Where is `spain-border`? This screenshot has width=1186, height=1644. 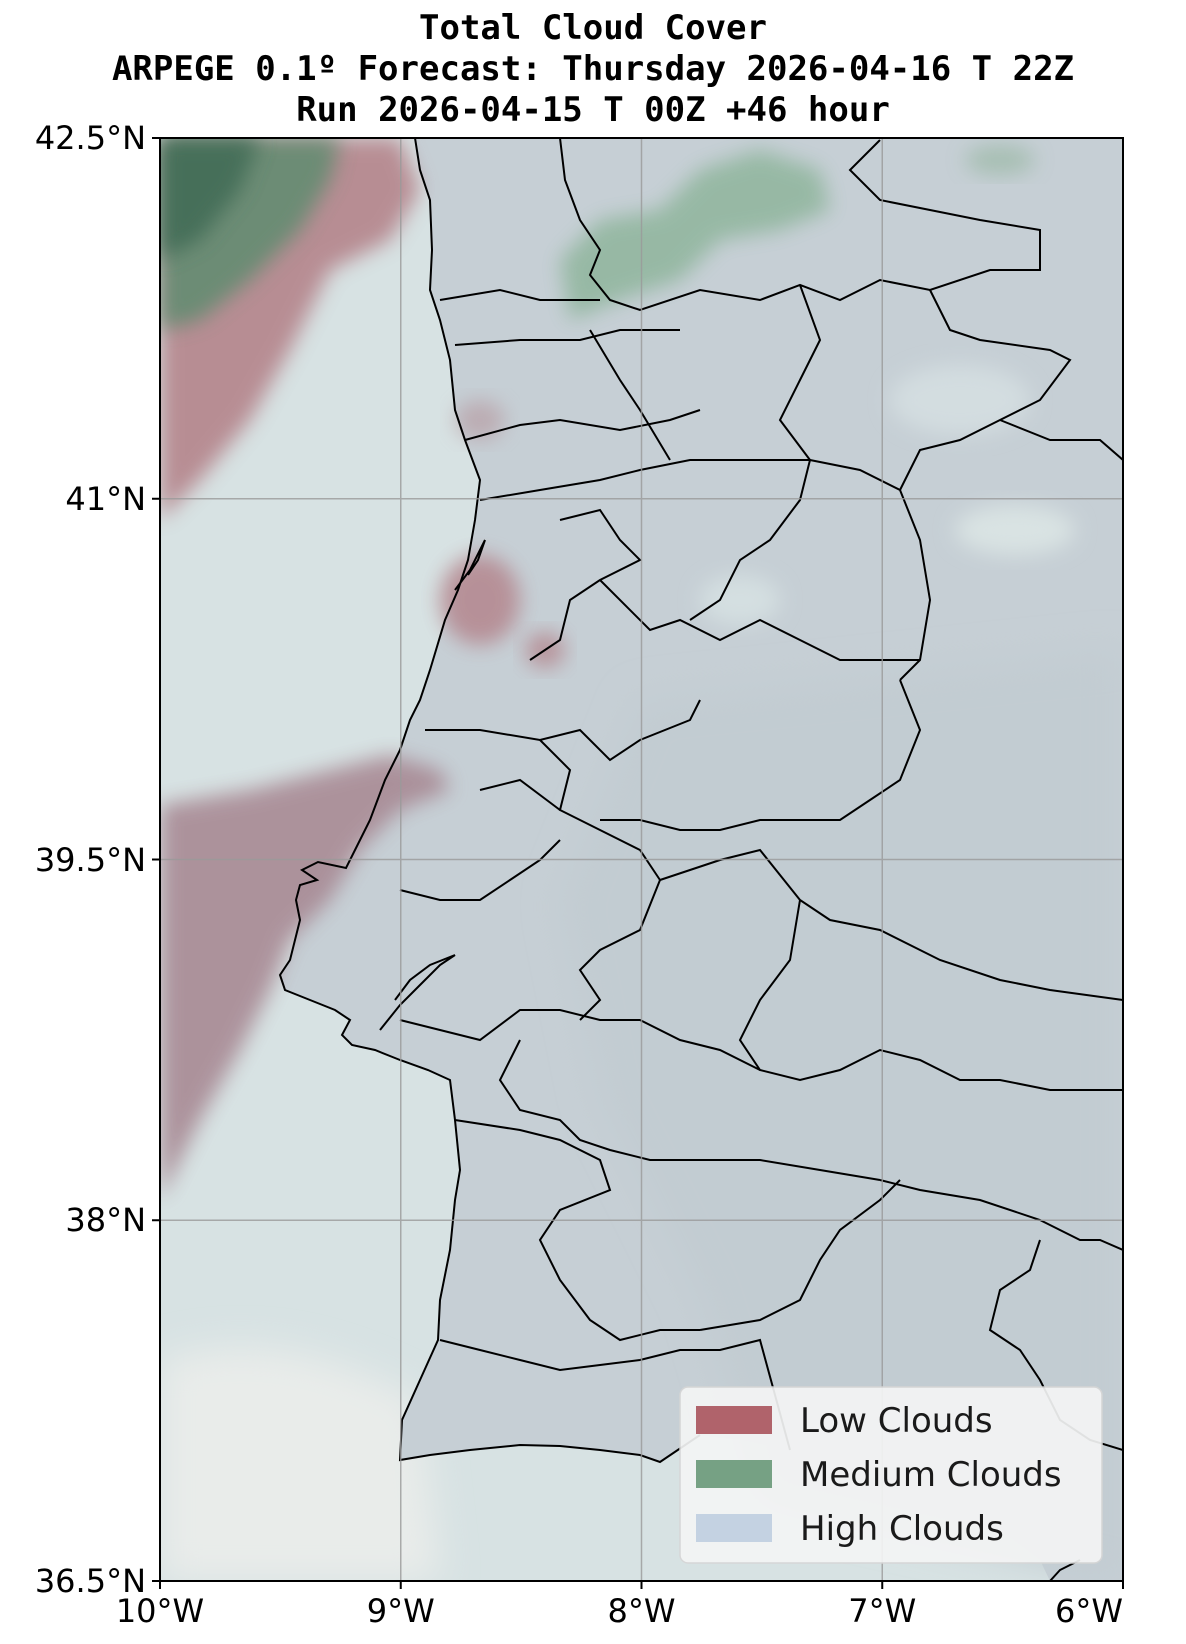 spain-border is located at coordinates (800, 225).